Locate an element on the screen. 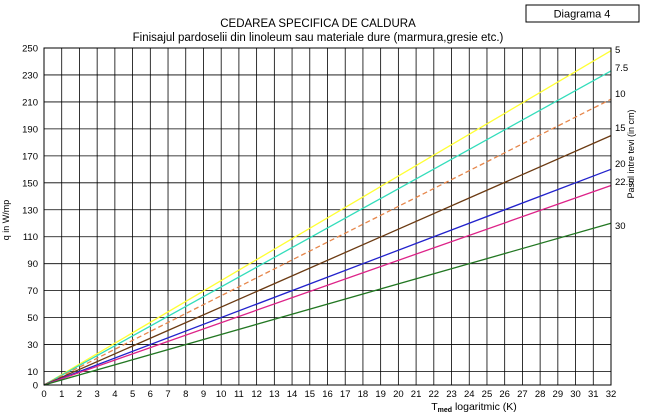 The width and height of the screenshot is (648, 416). y-axis-label: q in W/mp is located at coordinates (6, 220).